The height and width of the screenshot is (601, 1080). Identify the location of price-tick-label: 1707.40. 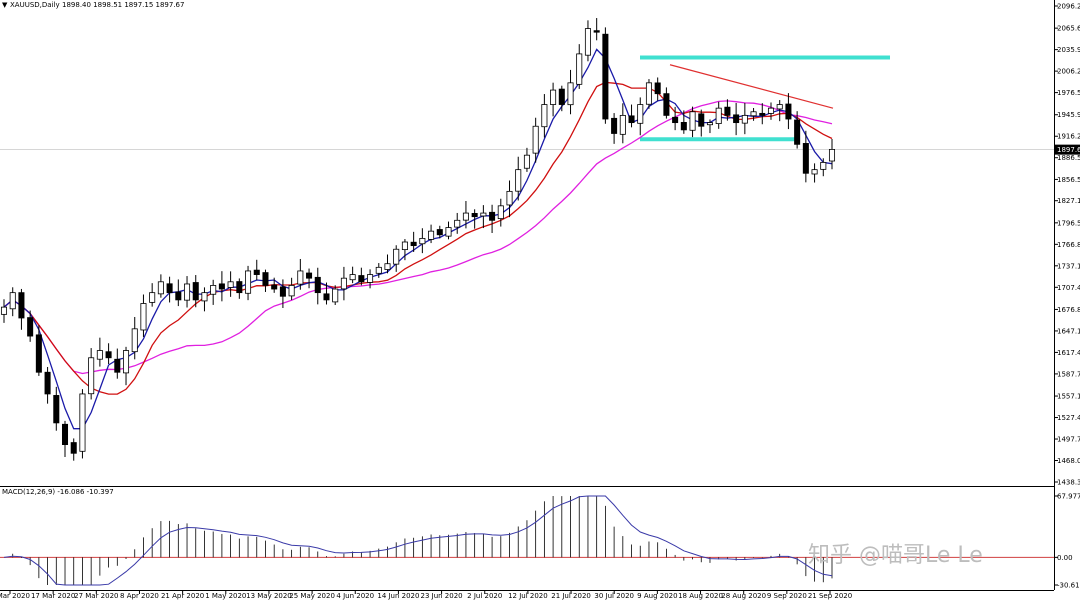
(1068, 288).